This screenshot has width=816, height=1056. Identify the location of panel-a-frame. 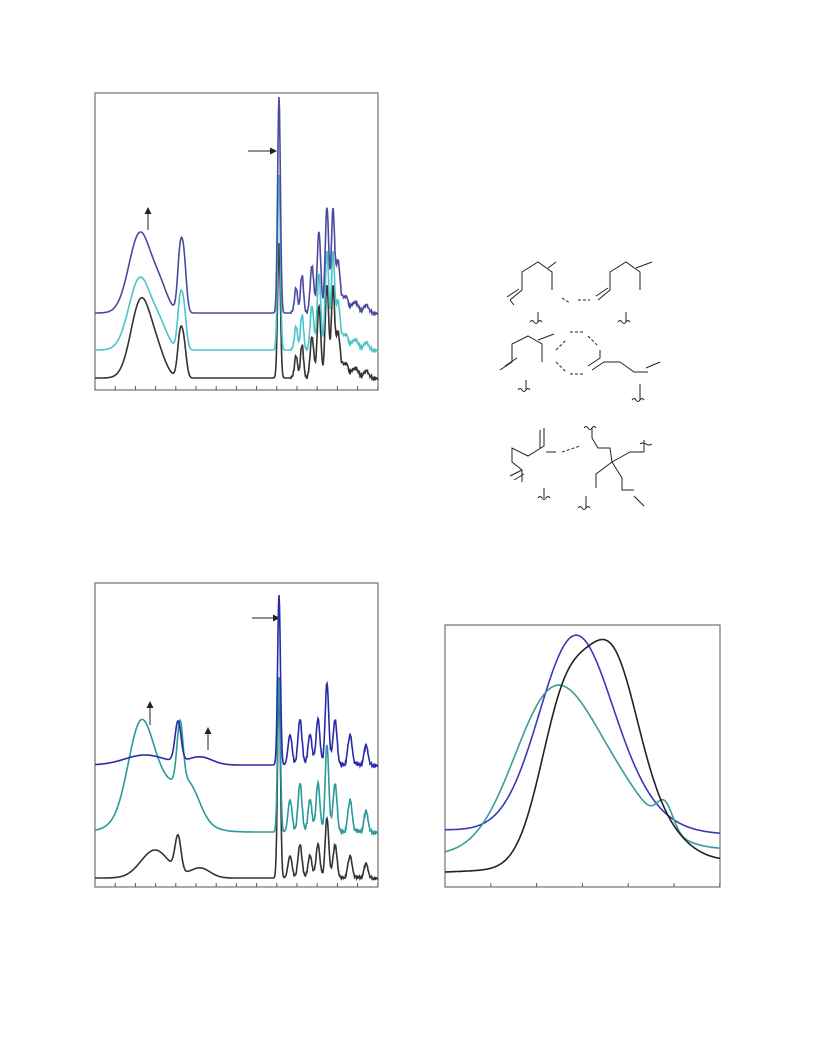
(236, 241).